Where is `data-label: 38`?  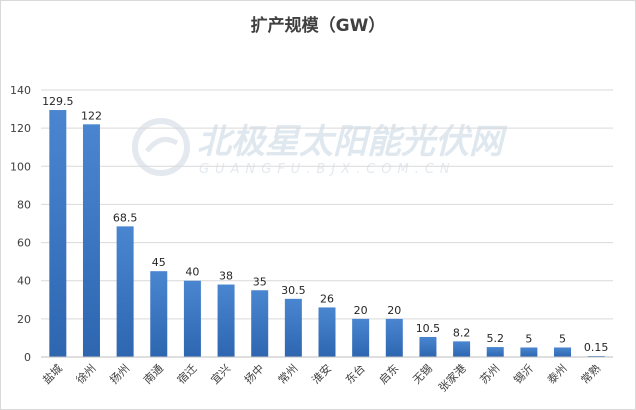
data-label: 38 is located at coordinates (226, 276).